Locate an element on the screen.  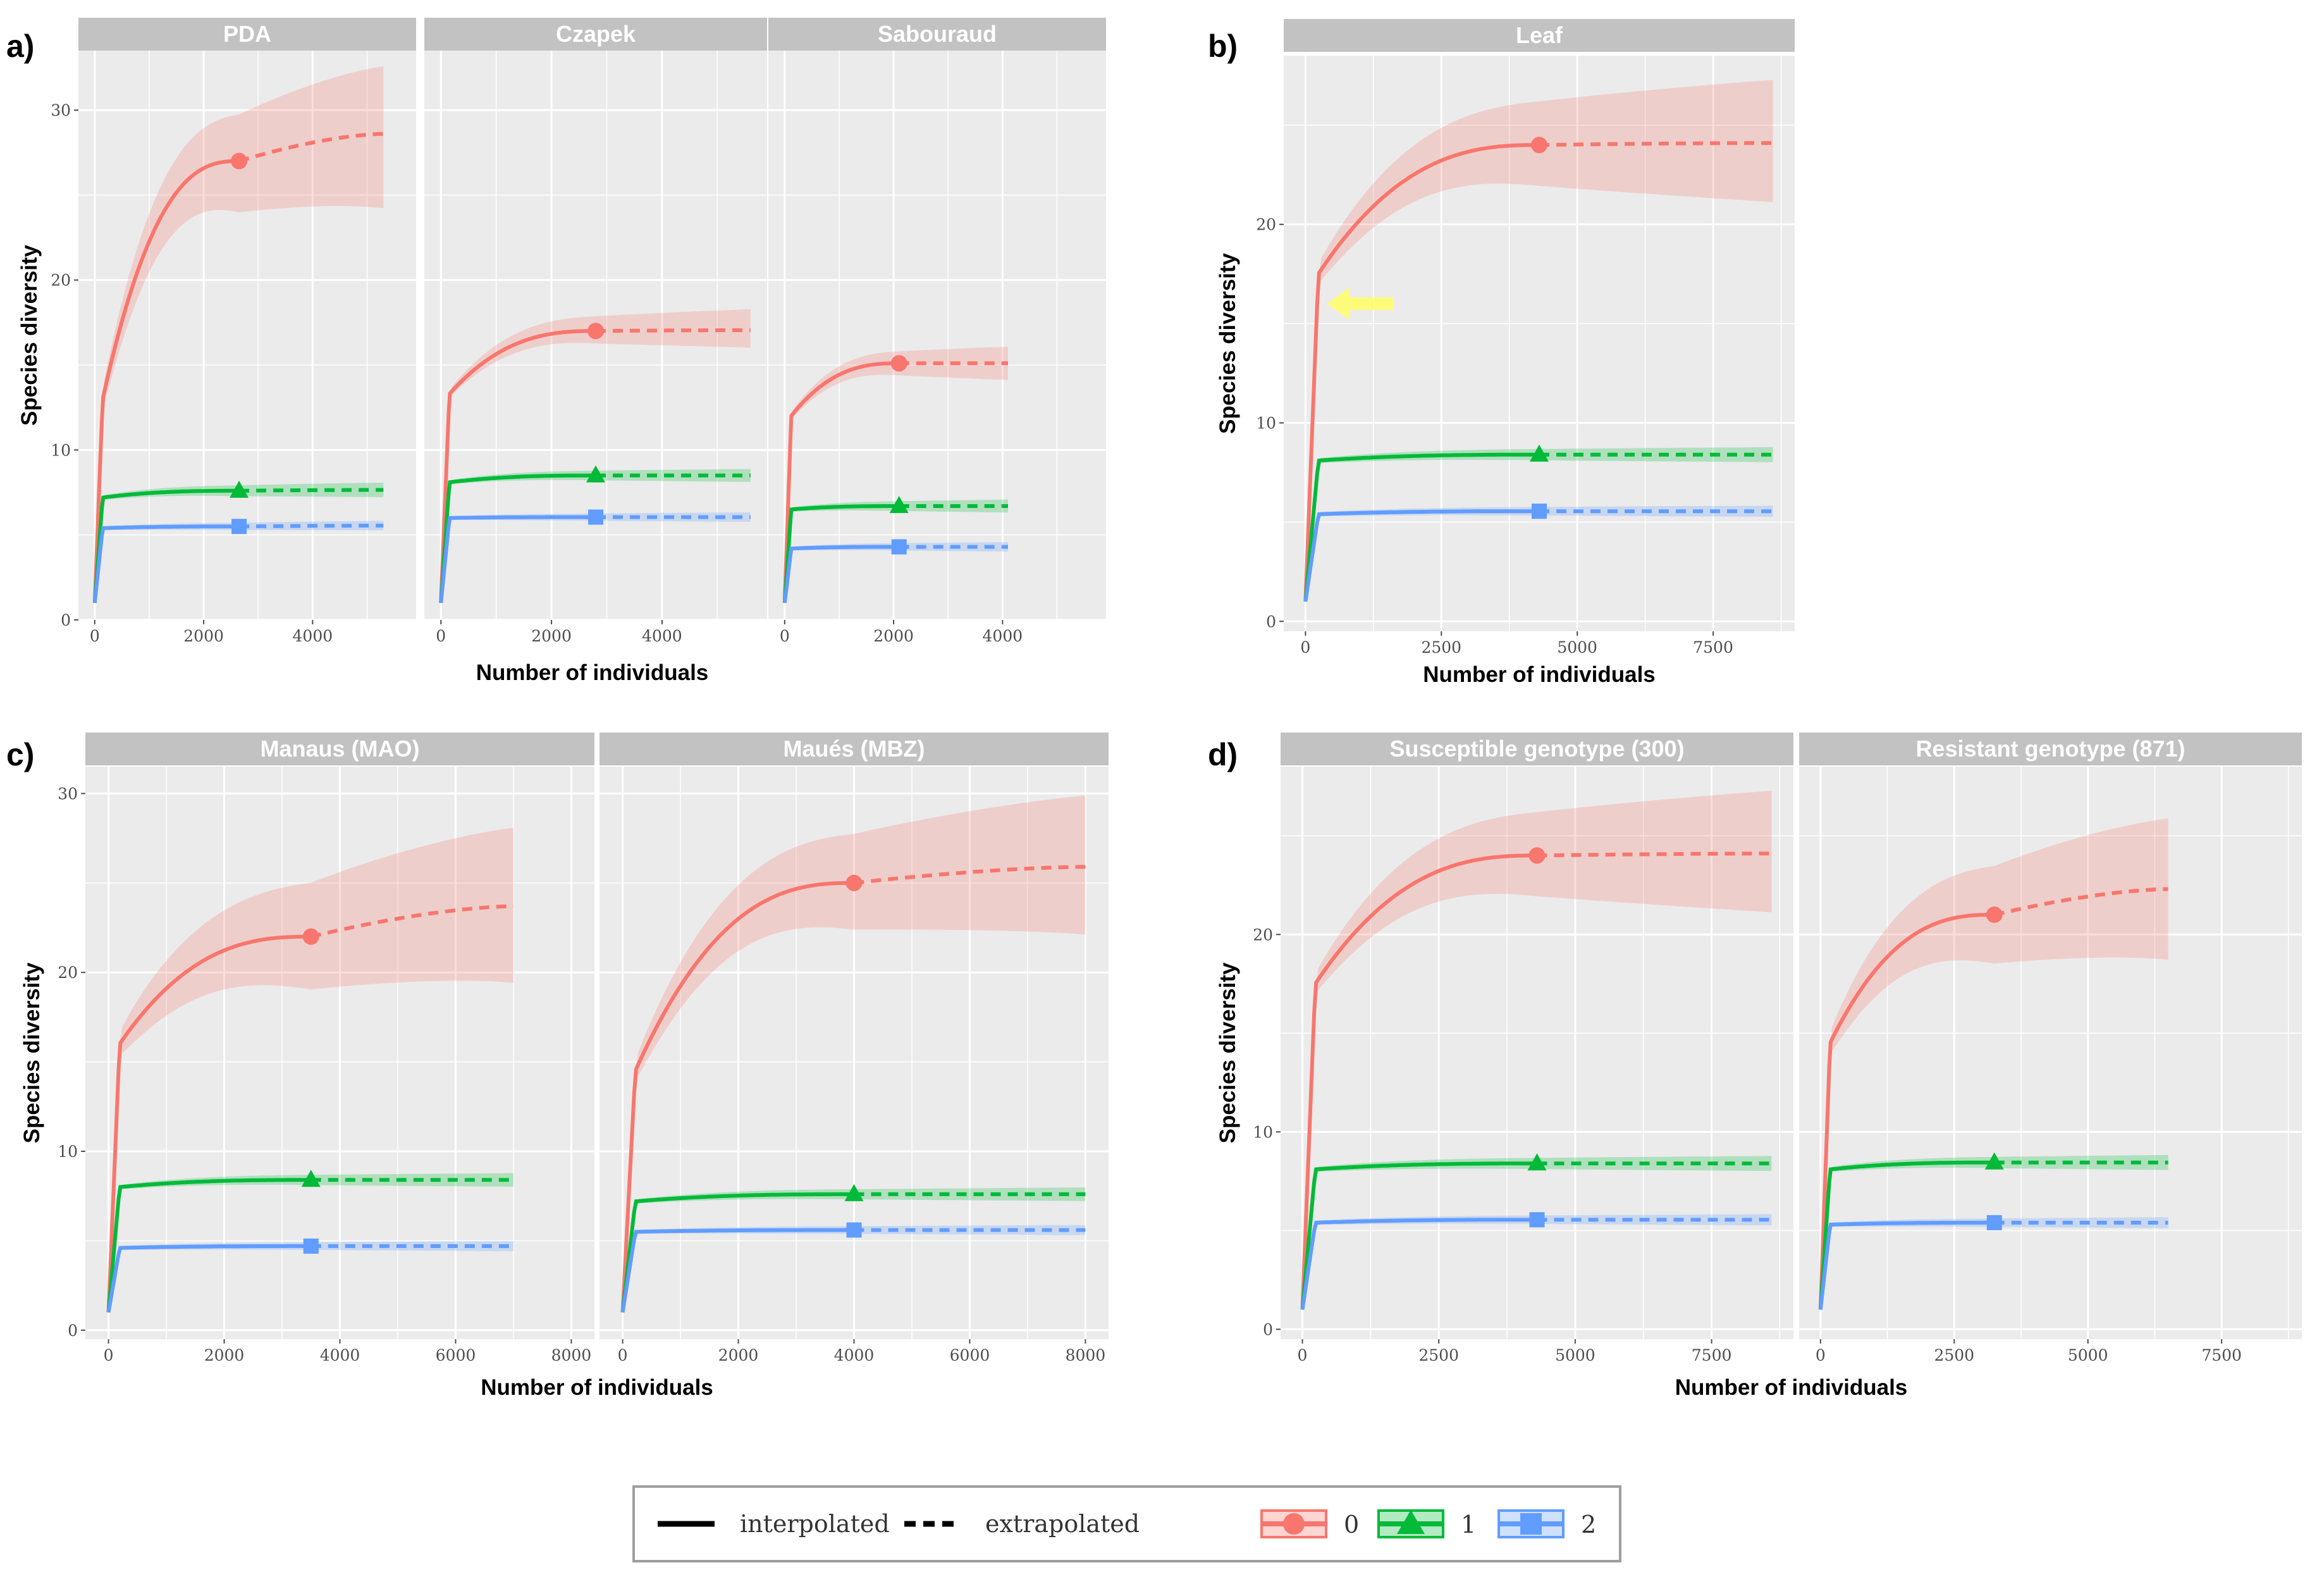
facet-title: Resistant genotype (871) is located at coordinates (2050, 749).